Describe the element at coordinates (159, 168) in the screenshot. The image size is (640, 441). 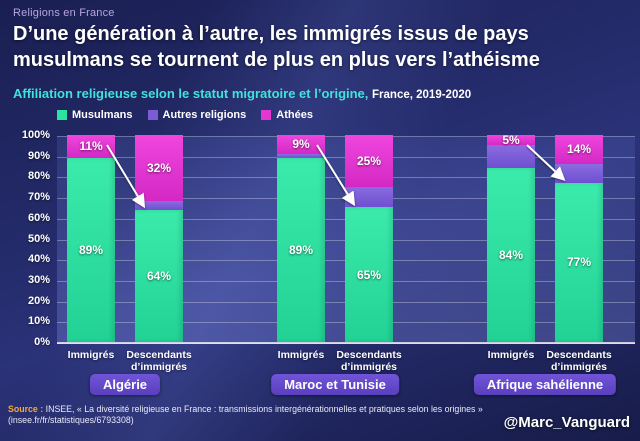
I see `bar-value-athees: 32%` at that location.